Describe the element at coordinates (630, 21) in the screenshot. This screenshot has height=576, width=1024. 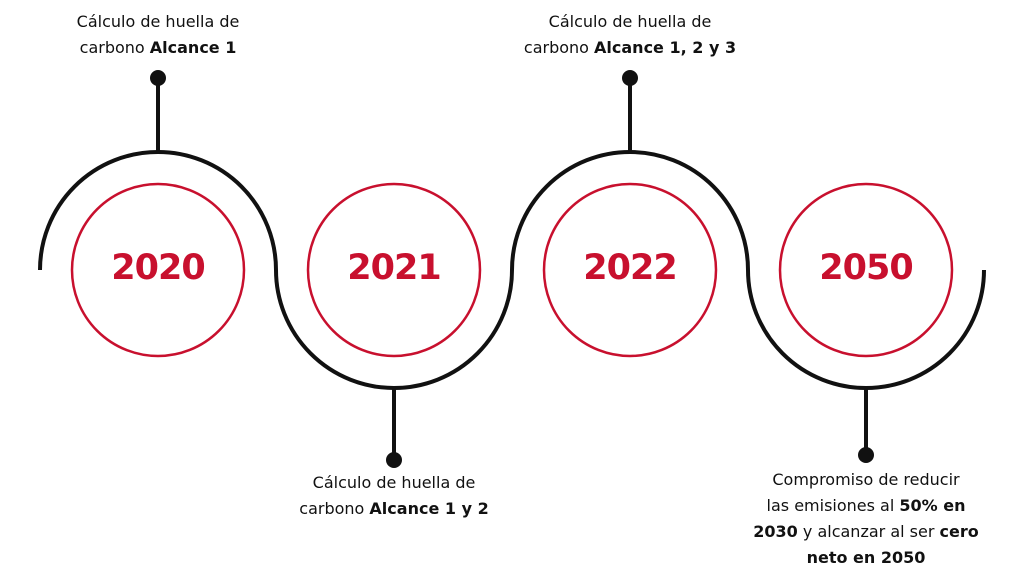
I see `caption-2022-line-1: Cálculo de huella de` at that location.